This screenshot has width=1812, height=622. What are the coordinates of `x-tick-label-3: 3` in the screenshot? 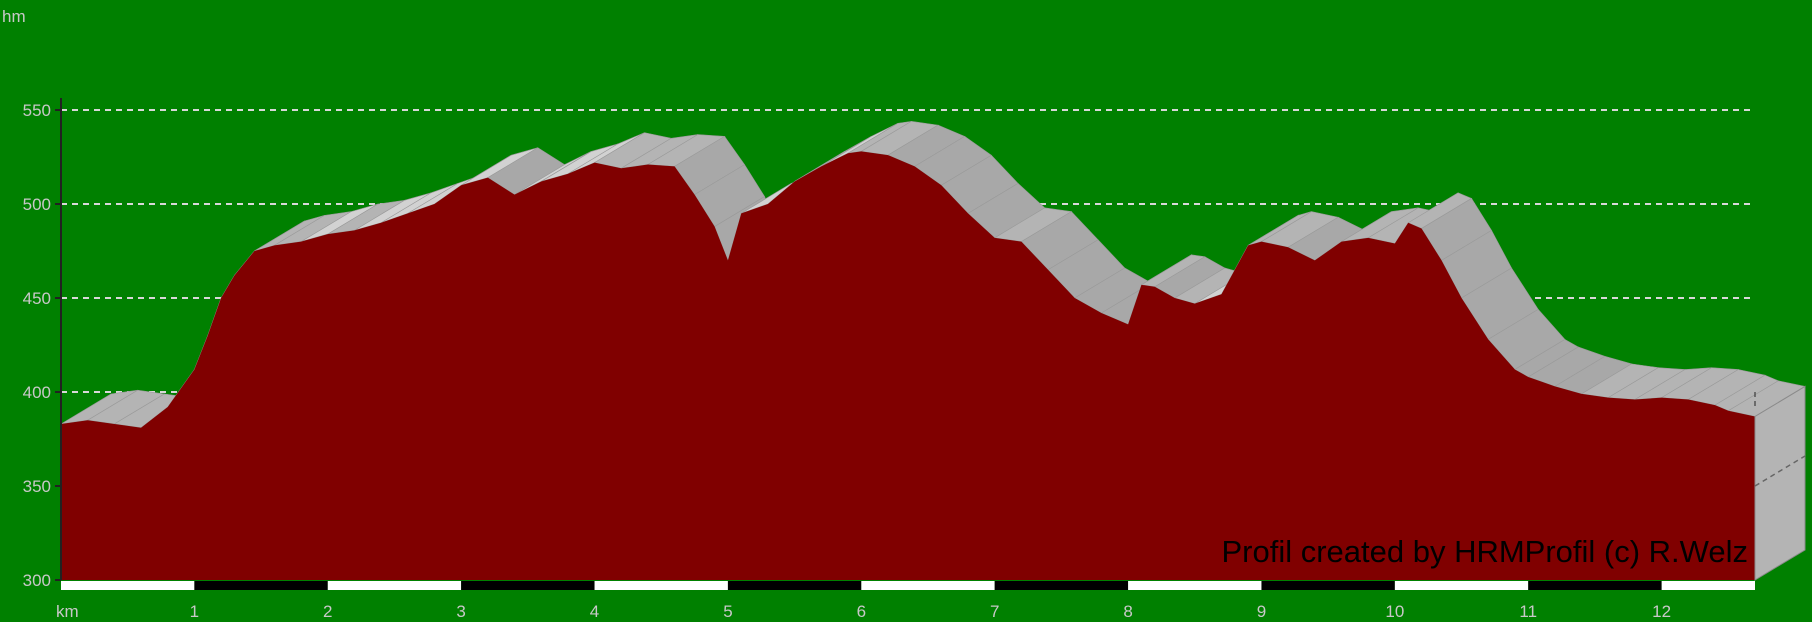 It's located at (460, 611).